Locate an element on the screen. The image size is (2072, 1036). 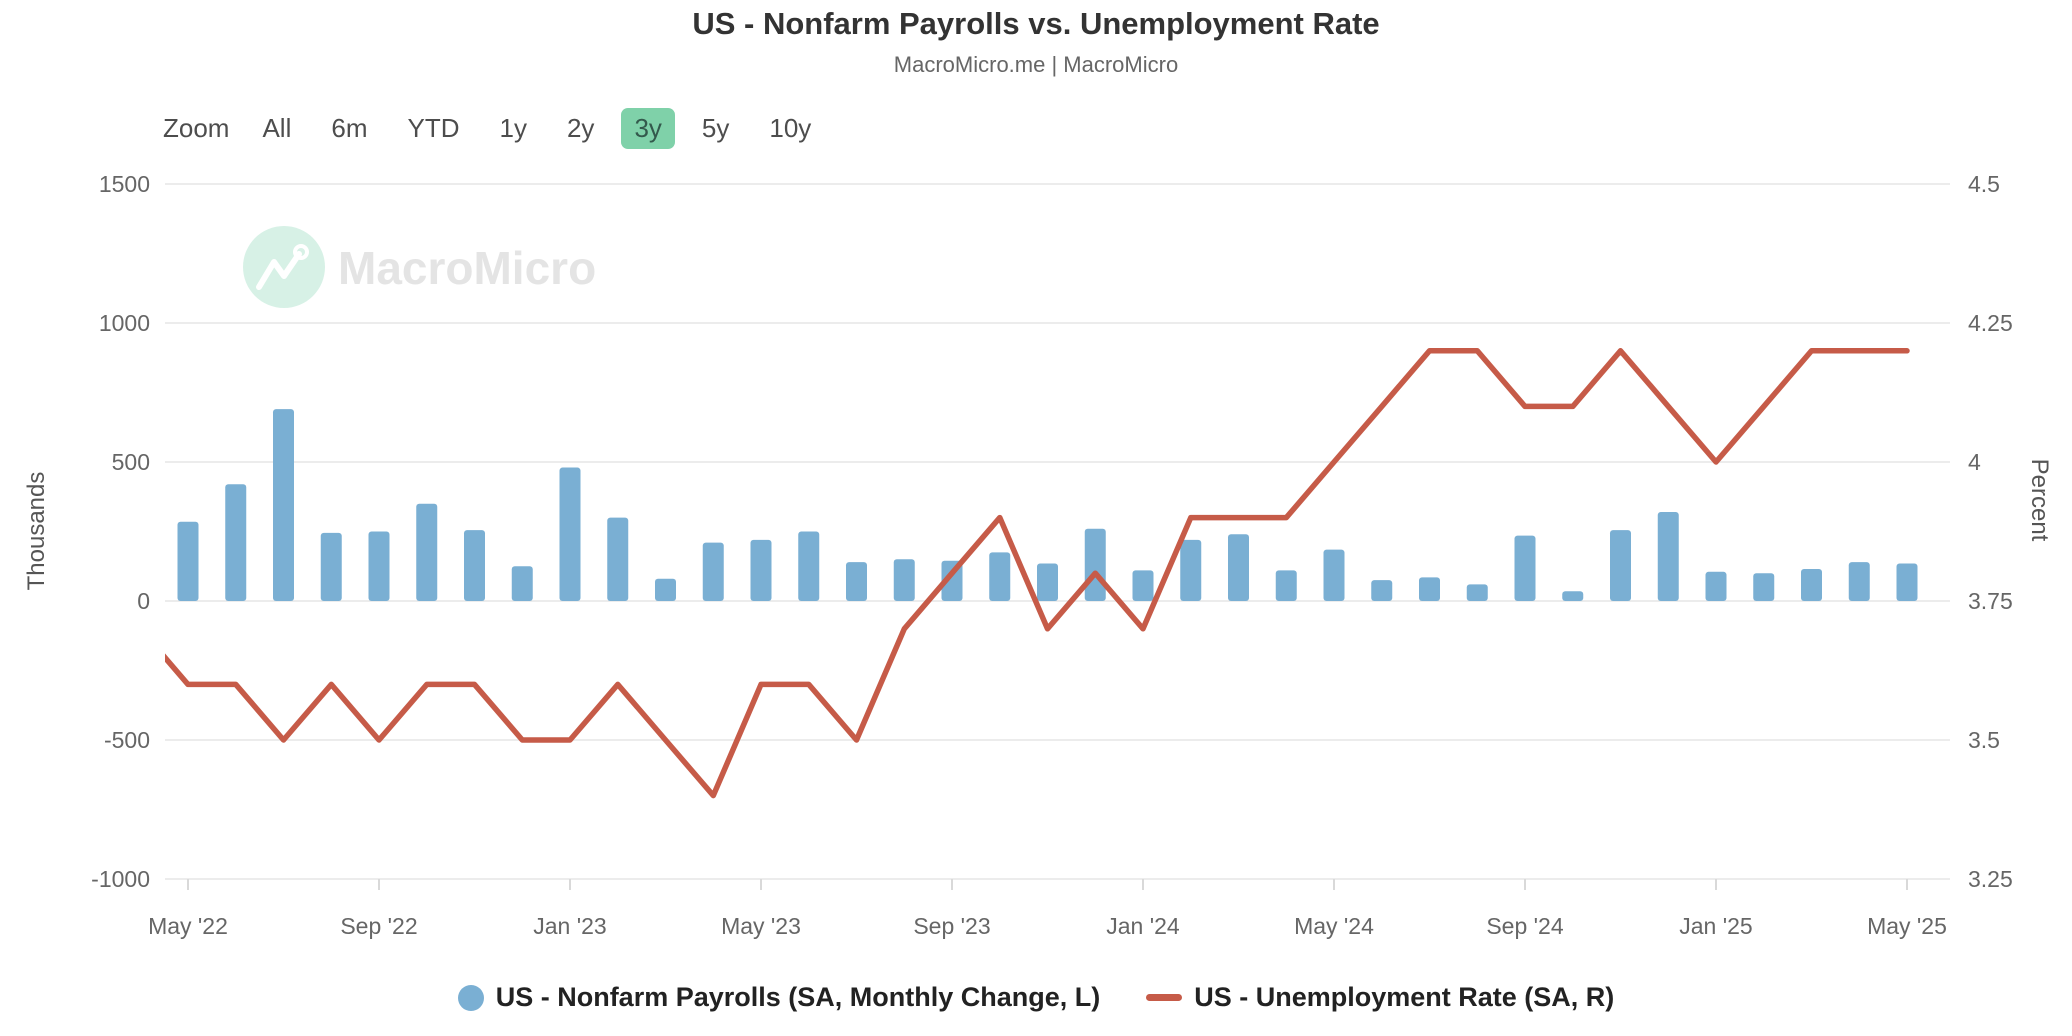
watermark-text: MacroMicro is located at coordinates (467, 268).